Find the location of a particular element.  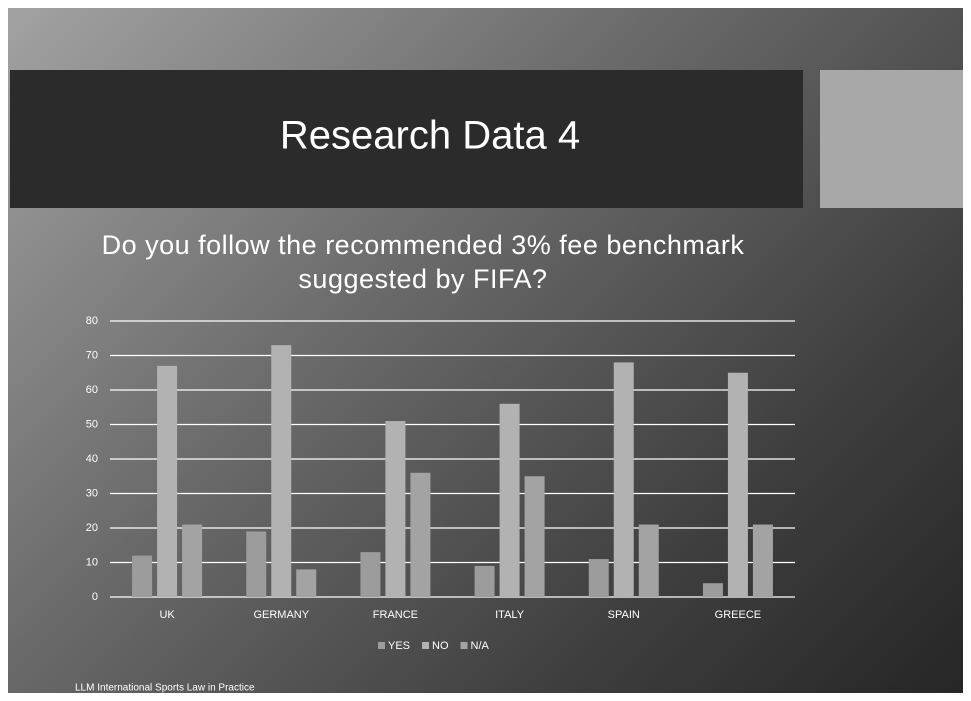

legend-label: N/A is located at coordinates (480, 646).